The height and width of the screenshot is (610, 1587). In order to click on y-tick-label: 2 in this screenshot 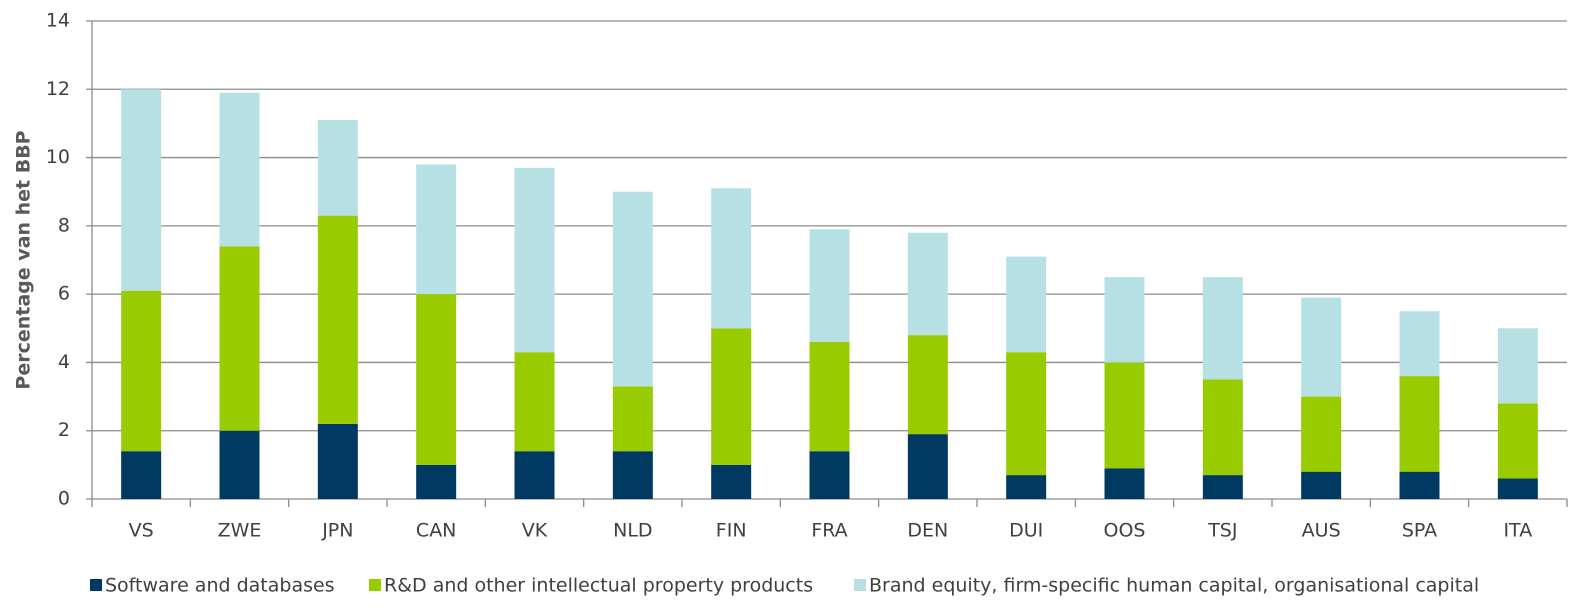, I will do `click(64, 430)`.